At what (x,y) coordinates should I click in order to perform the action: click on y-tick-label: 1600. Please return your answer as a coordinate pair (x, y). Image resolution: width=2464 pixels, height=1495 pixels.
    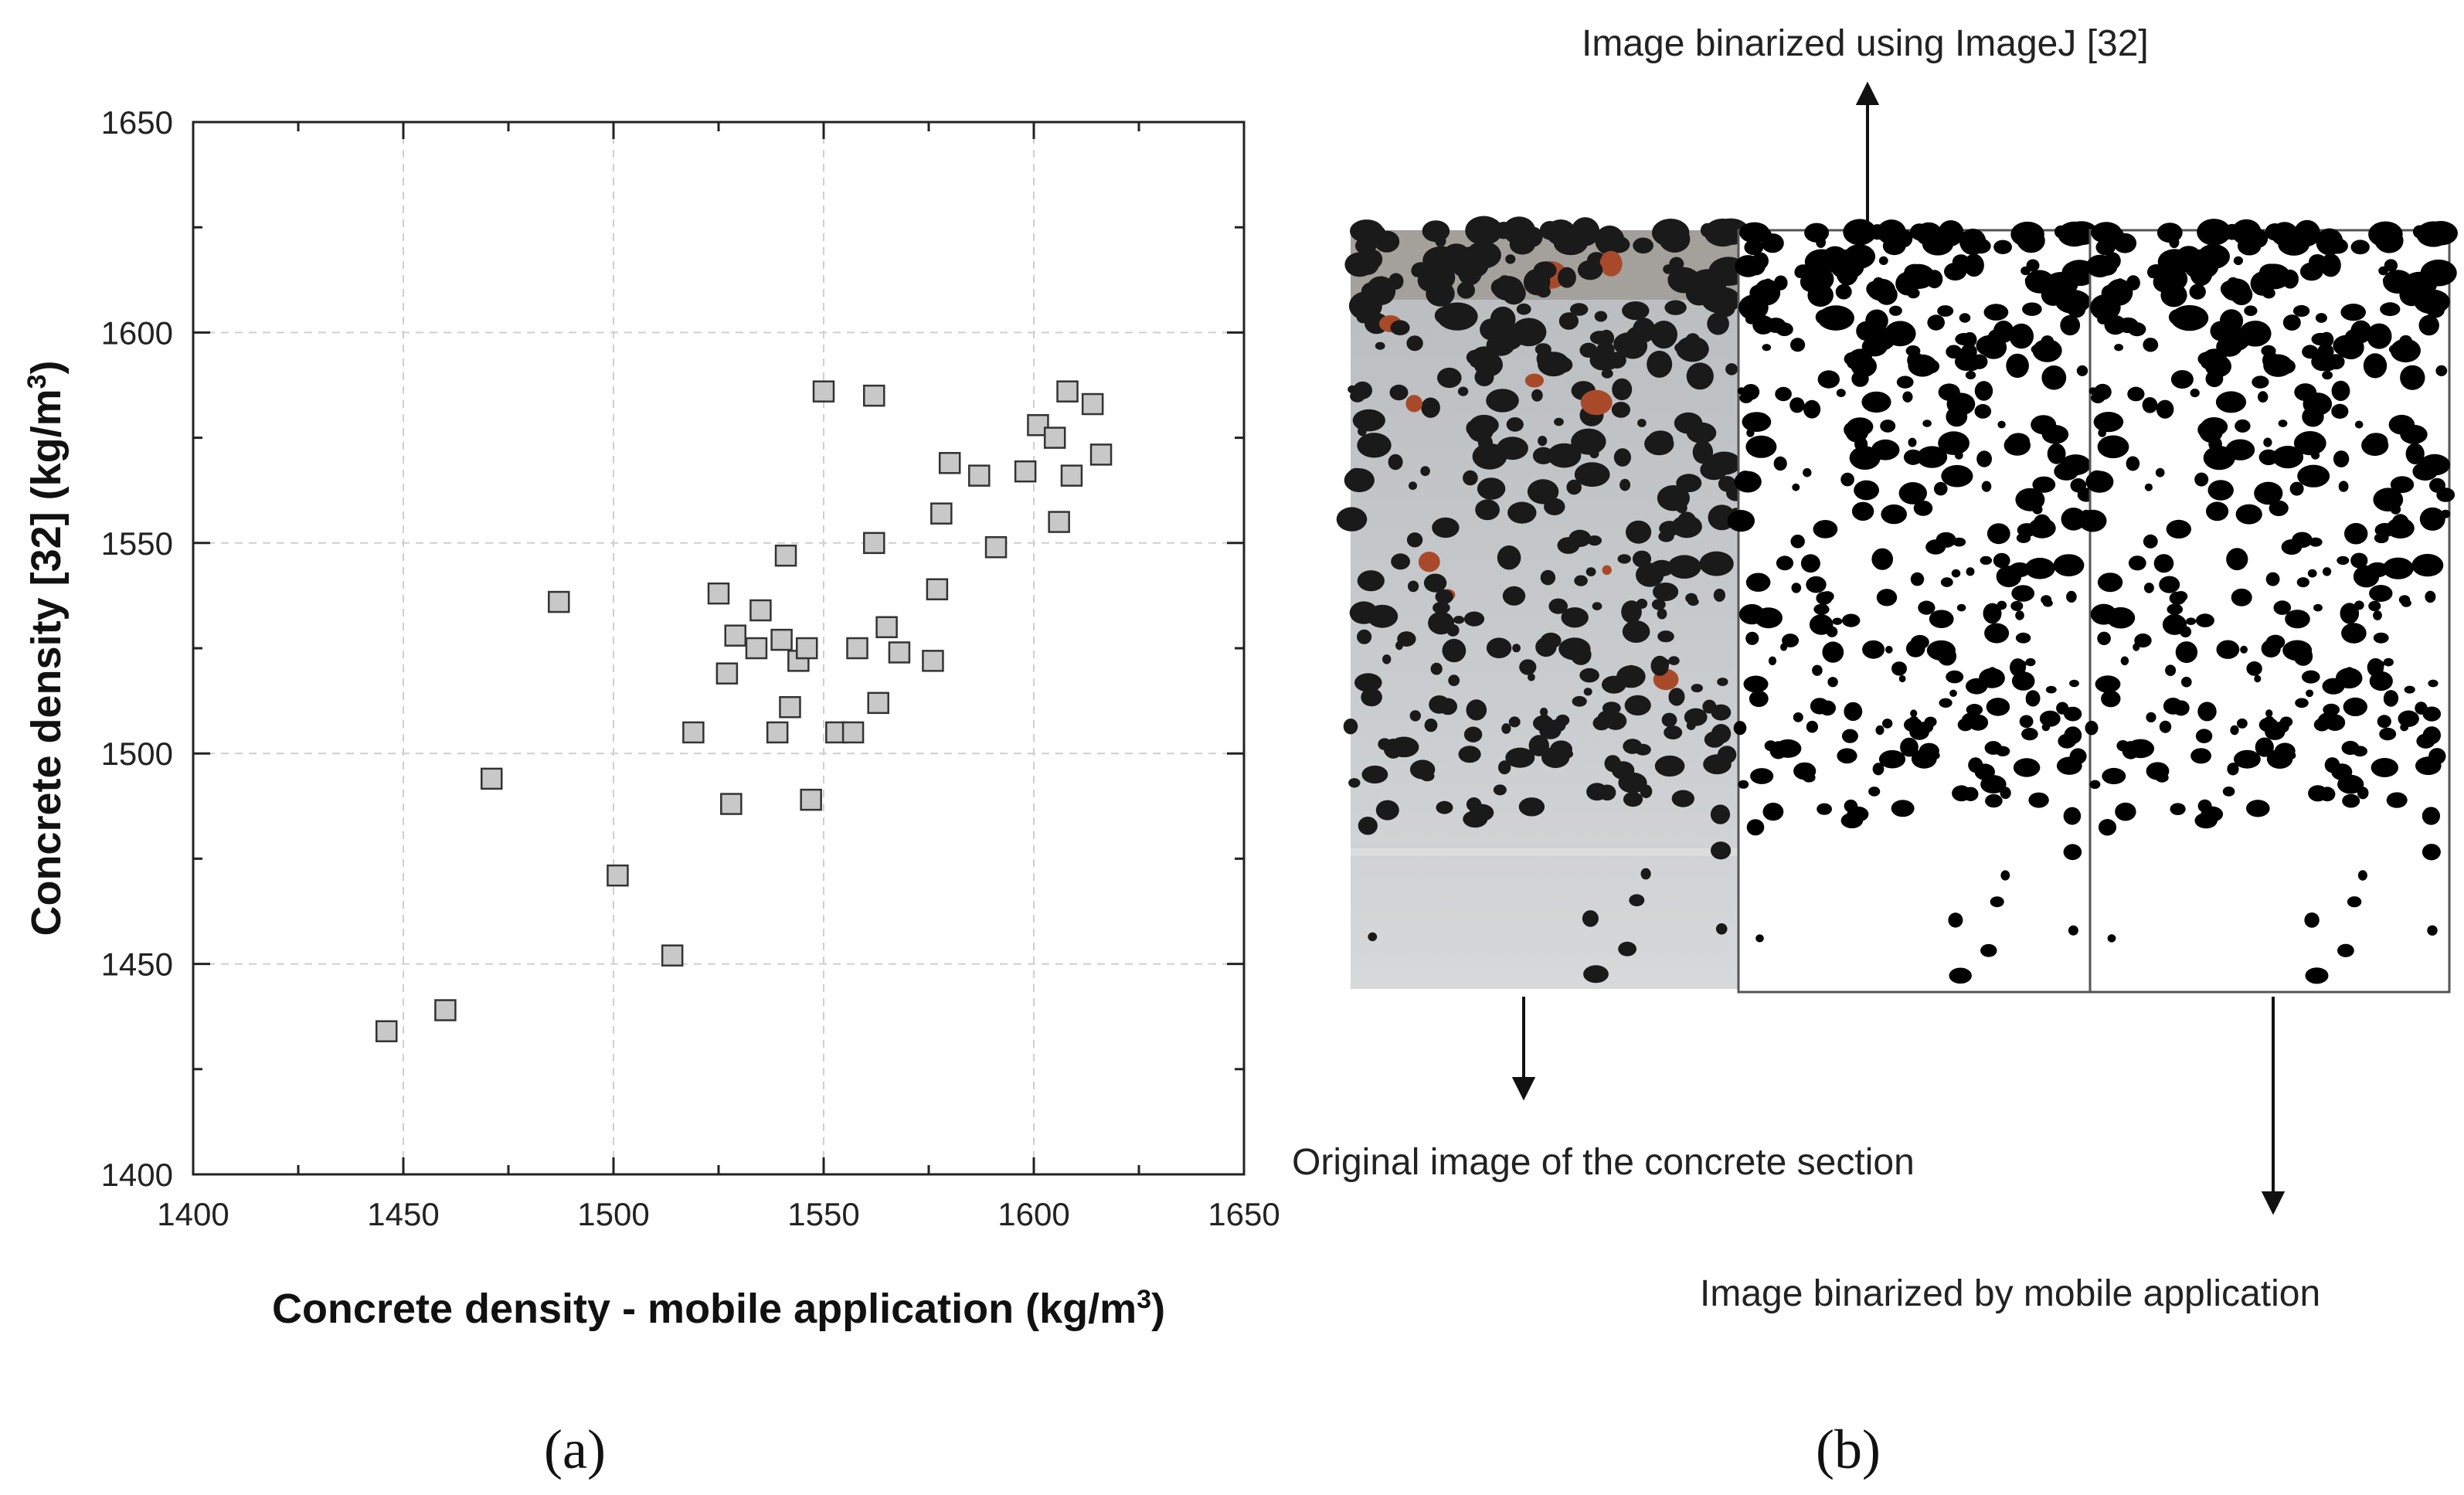
    Looking at the image, I should click on (137, 332).